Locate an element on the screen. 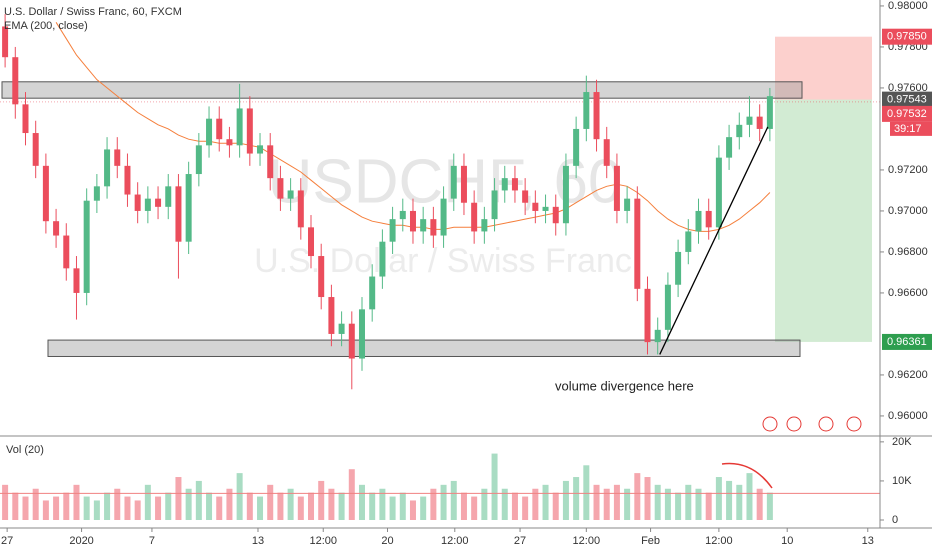  target-label: 0.97850 is located at coordinates (907, 37).